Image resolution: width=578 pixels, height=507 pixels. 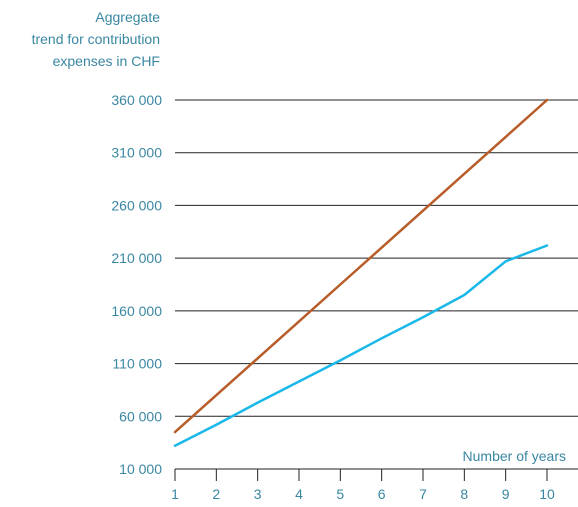 I want to click on x-axis-title: Number of years, so click(x=514, y=456).